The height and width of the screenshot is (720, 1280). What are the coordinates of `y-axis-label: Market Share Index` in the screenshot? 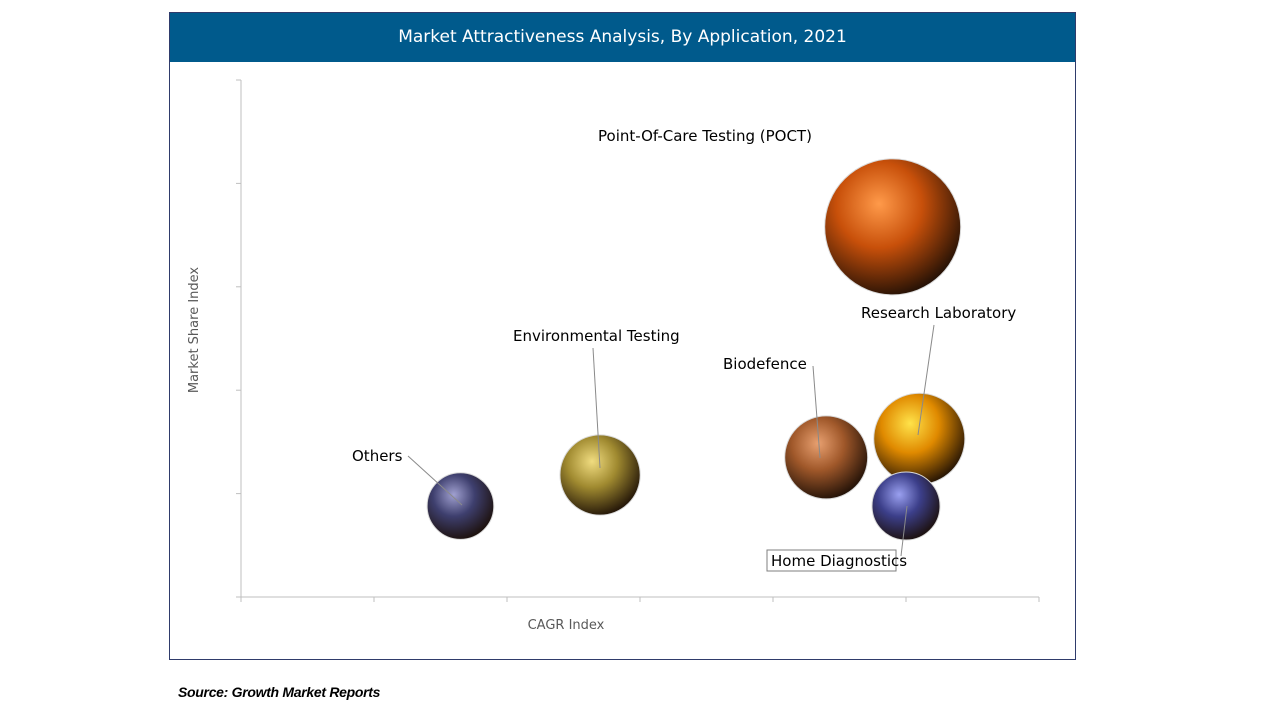 It's located at (194, 330).